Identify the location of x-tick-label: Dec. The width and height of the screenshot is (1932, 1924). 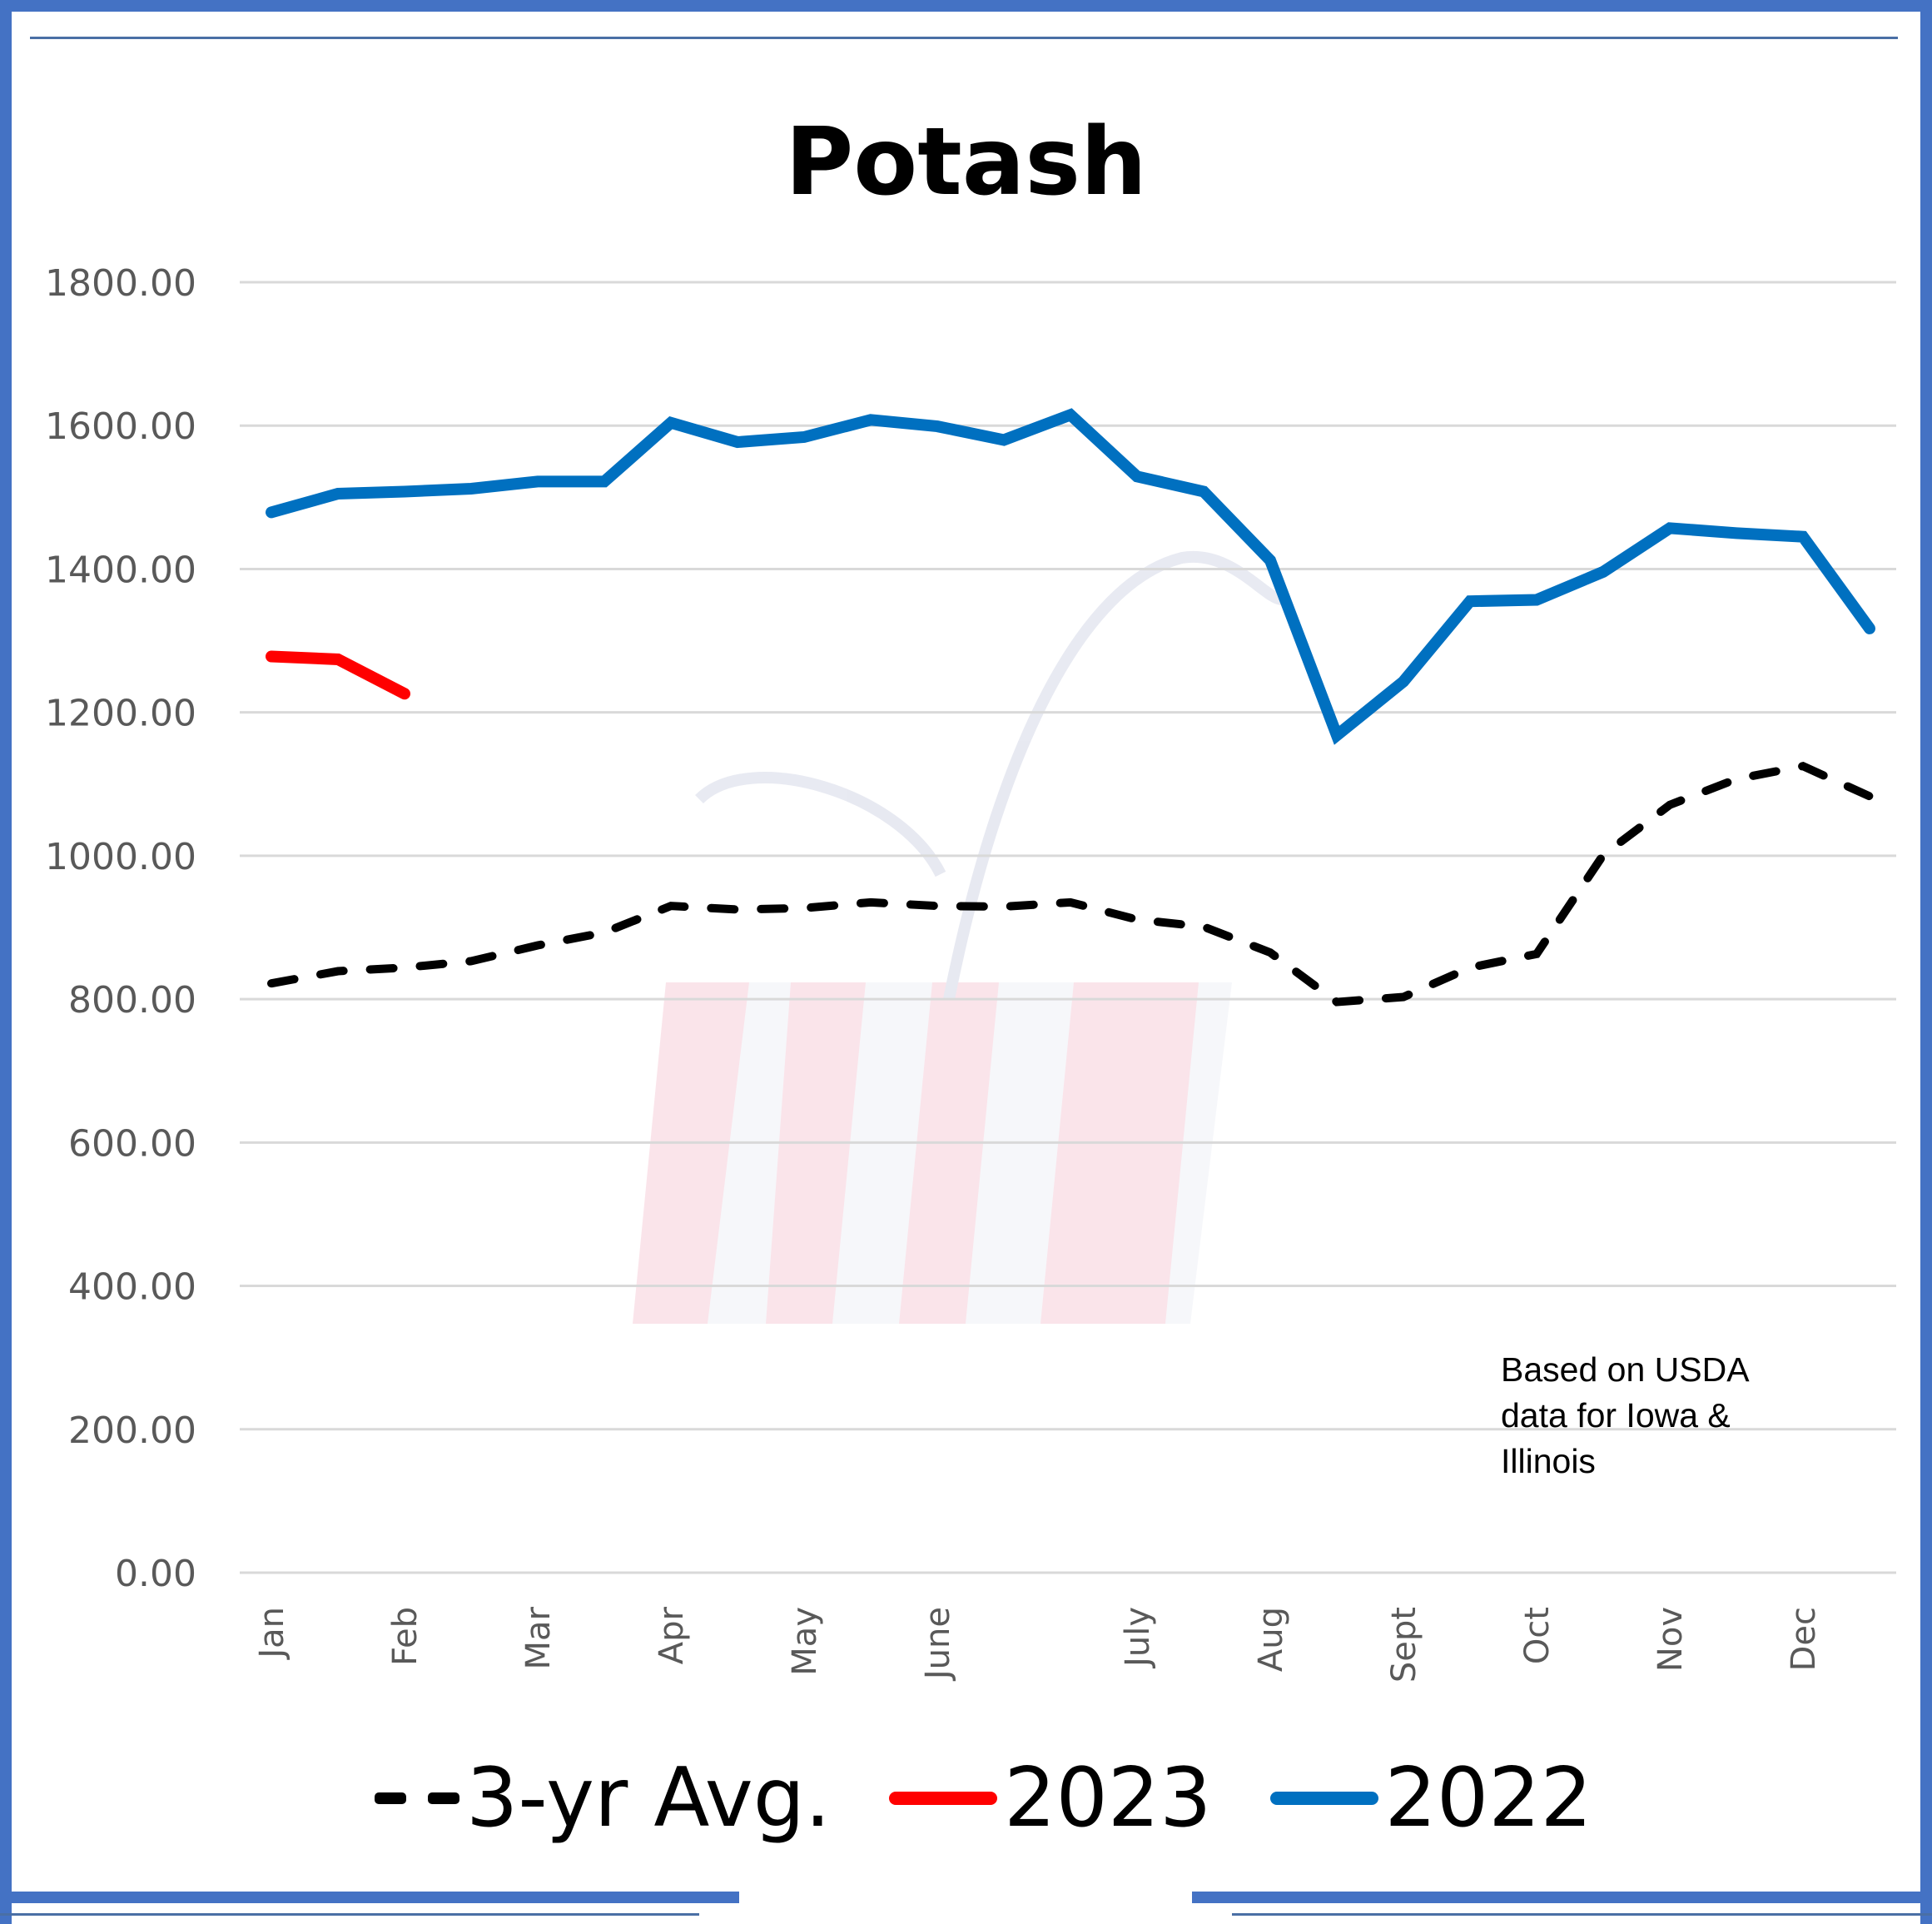
(1804, 1639).